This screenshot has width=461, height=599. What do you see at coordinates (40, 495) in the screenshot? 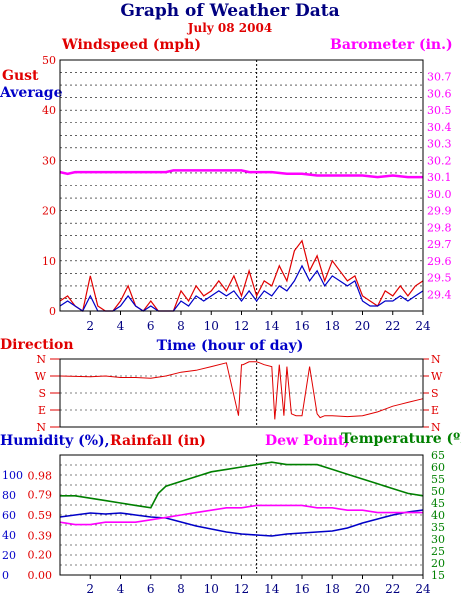
I see `rainfall-tick-label: 0.79` at bounding box center [40, 495].